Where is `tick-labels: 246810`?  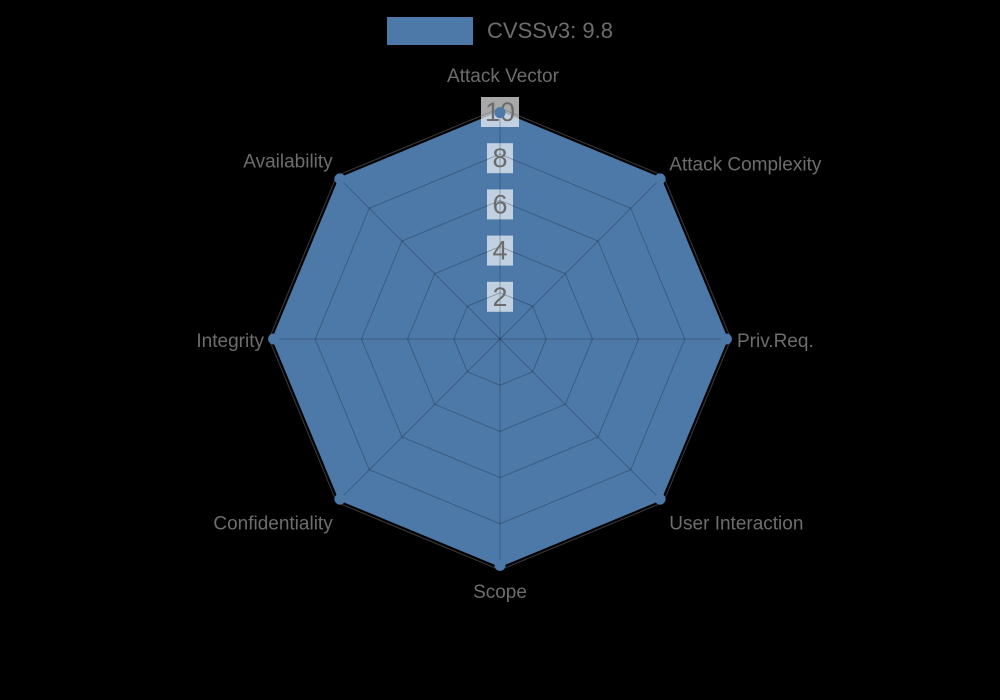
tick-labels: 246810 is located at coordinates (500, 204).